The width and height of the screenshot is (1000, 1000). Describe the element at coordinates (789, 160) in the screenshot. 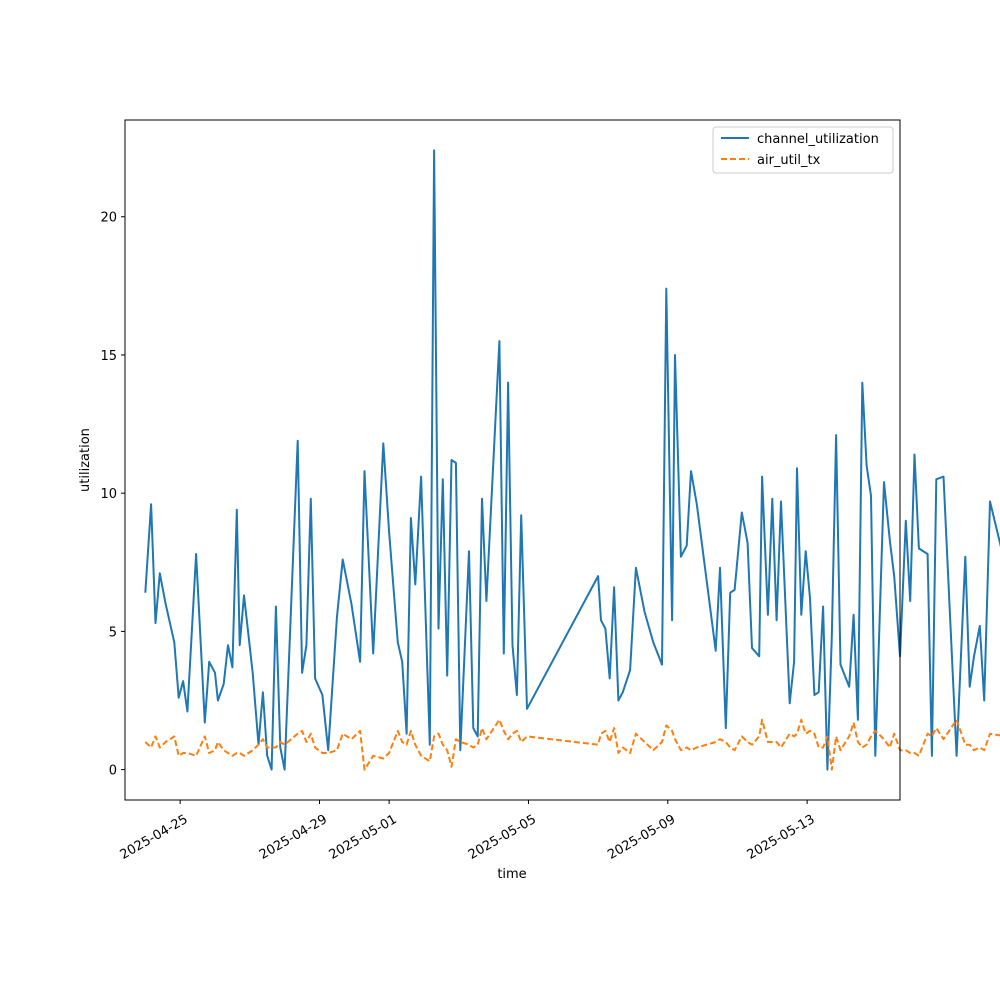

I see `legend-label-air-util-tx: air_util_tx` at that location.